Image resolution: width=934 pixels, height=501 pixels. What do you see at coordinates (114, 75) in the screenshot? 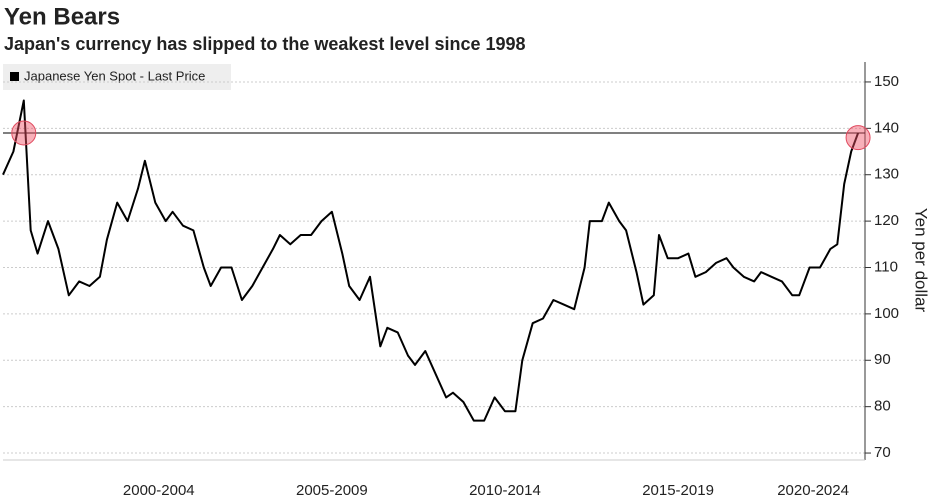
I see `legend-label: Japanese Yen Spot - Last Price` at bounding box center [114, 75].